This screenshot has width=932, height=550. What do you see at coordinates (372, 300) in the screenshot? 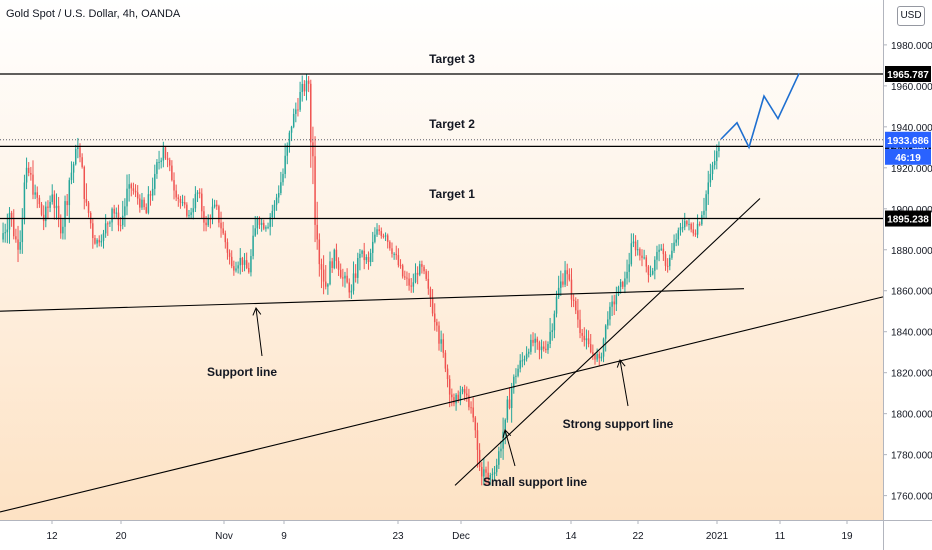
I see `trendline` at bounding box center [372, 300].